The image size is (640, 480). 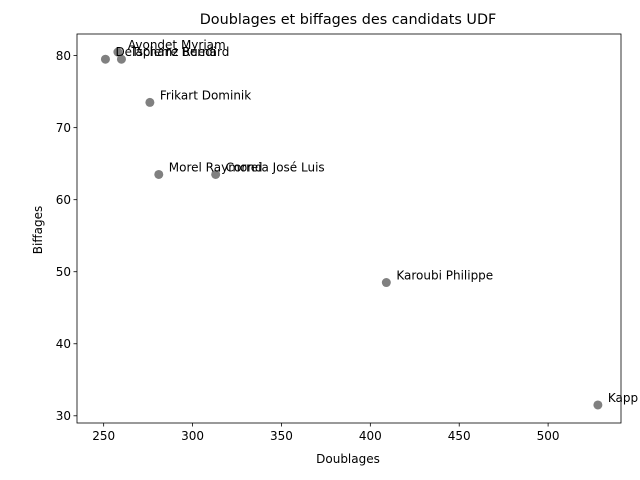 What do you see at coordinates (63, 344) in the screenshot?
I see `y-tick-label: 40` at bounding box center [63, 344].